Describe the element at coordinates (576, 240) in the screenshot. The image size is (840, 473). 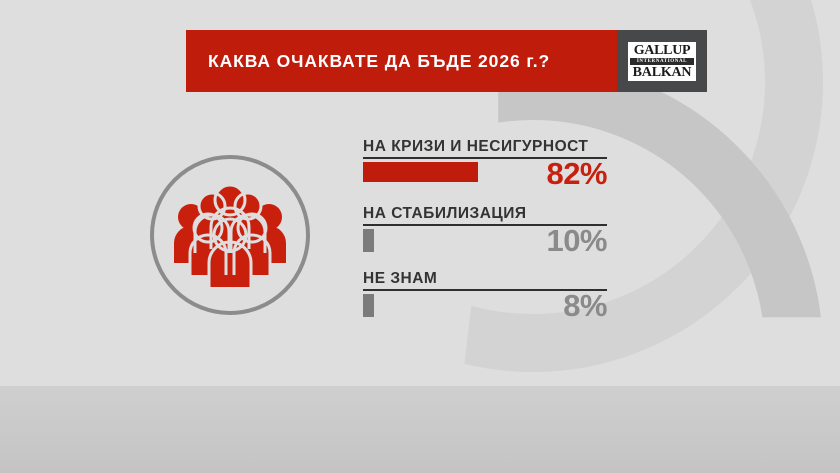
I see `result-value: 10%` at that location.